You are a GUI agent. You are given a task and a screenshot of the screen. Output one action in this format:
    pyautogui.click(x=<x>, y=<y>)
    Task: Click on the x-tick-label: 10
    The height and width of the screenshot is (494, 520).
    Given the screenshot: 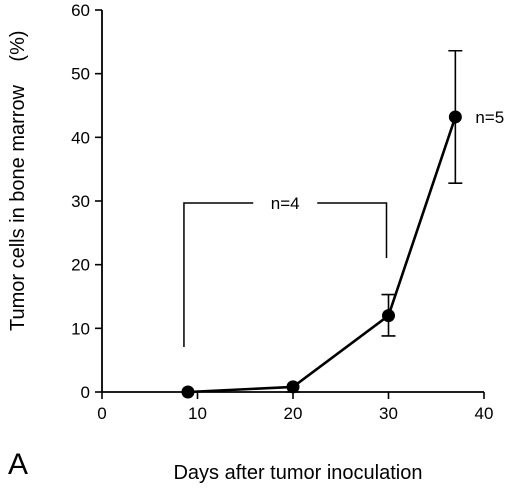 What is the action you would take?
    pyautogui.click(x=197, y=413)
    